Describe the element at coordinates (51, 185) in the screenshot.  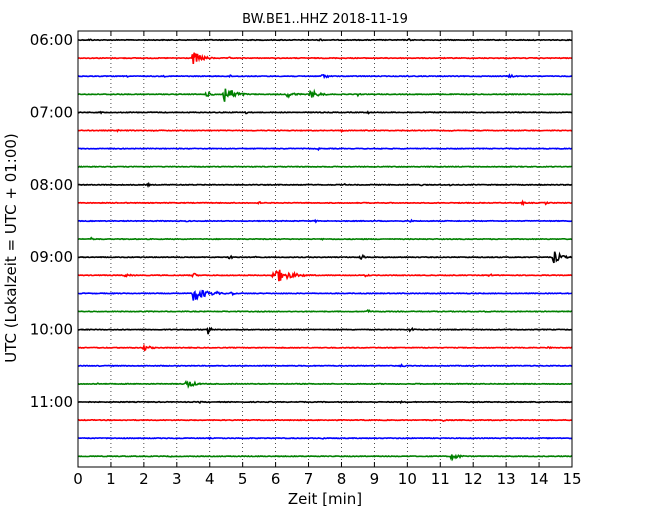
I see `y-tick-label: 08:00` at that location.